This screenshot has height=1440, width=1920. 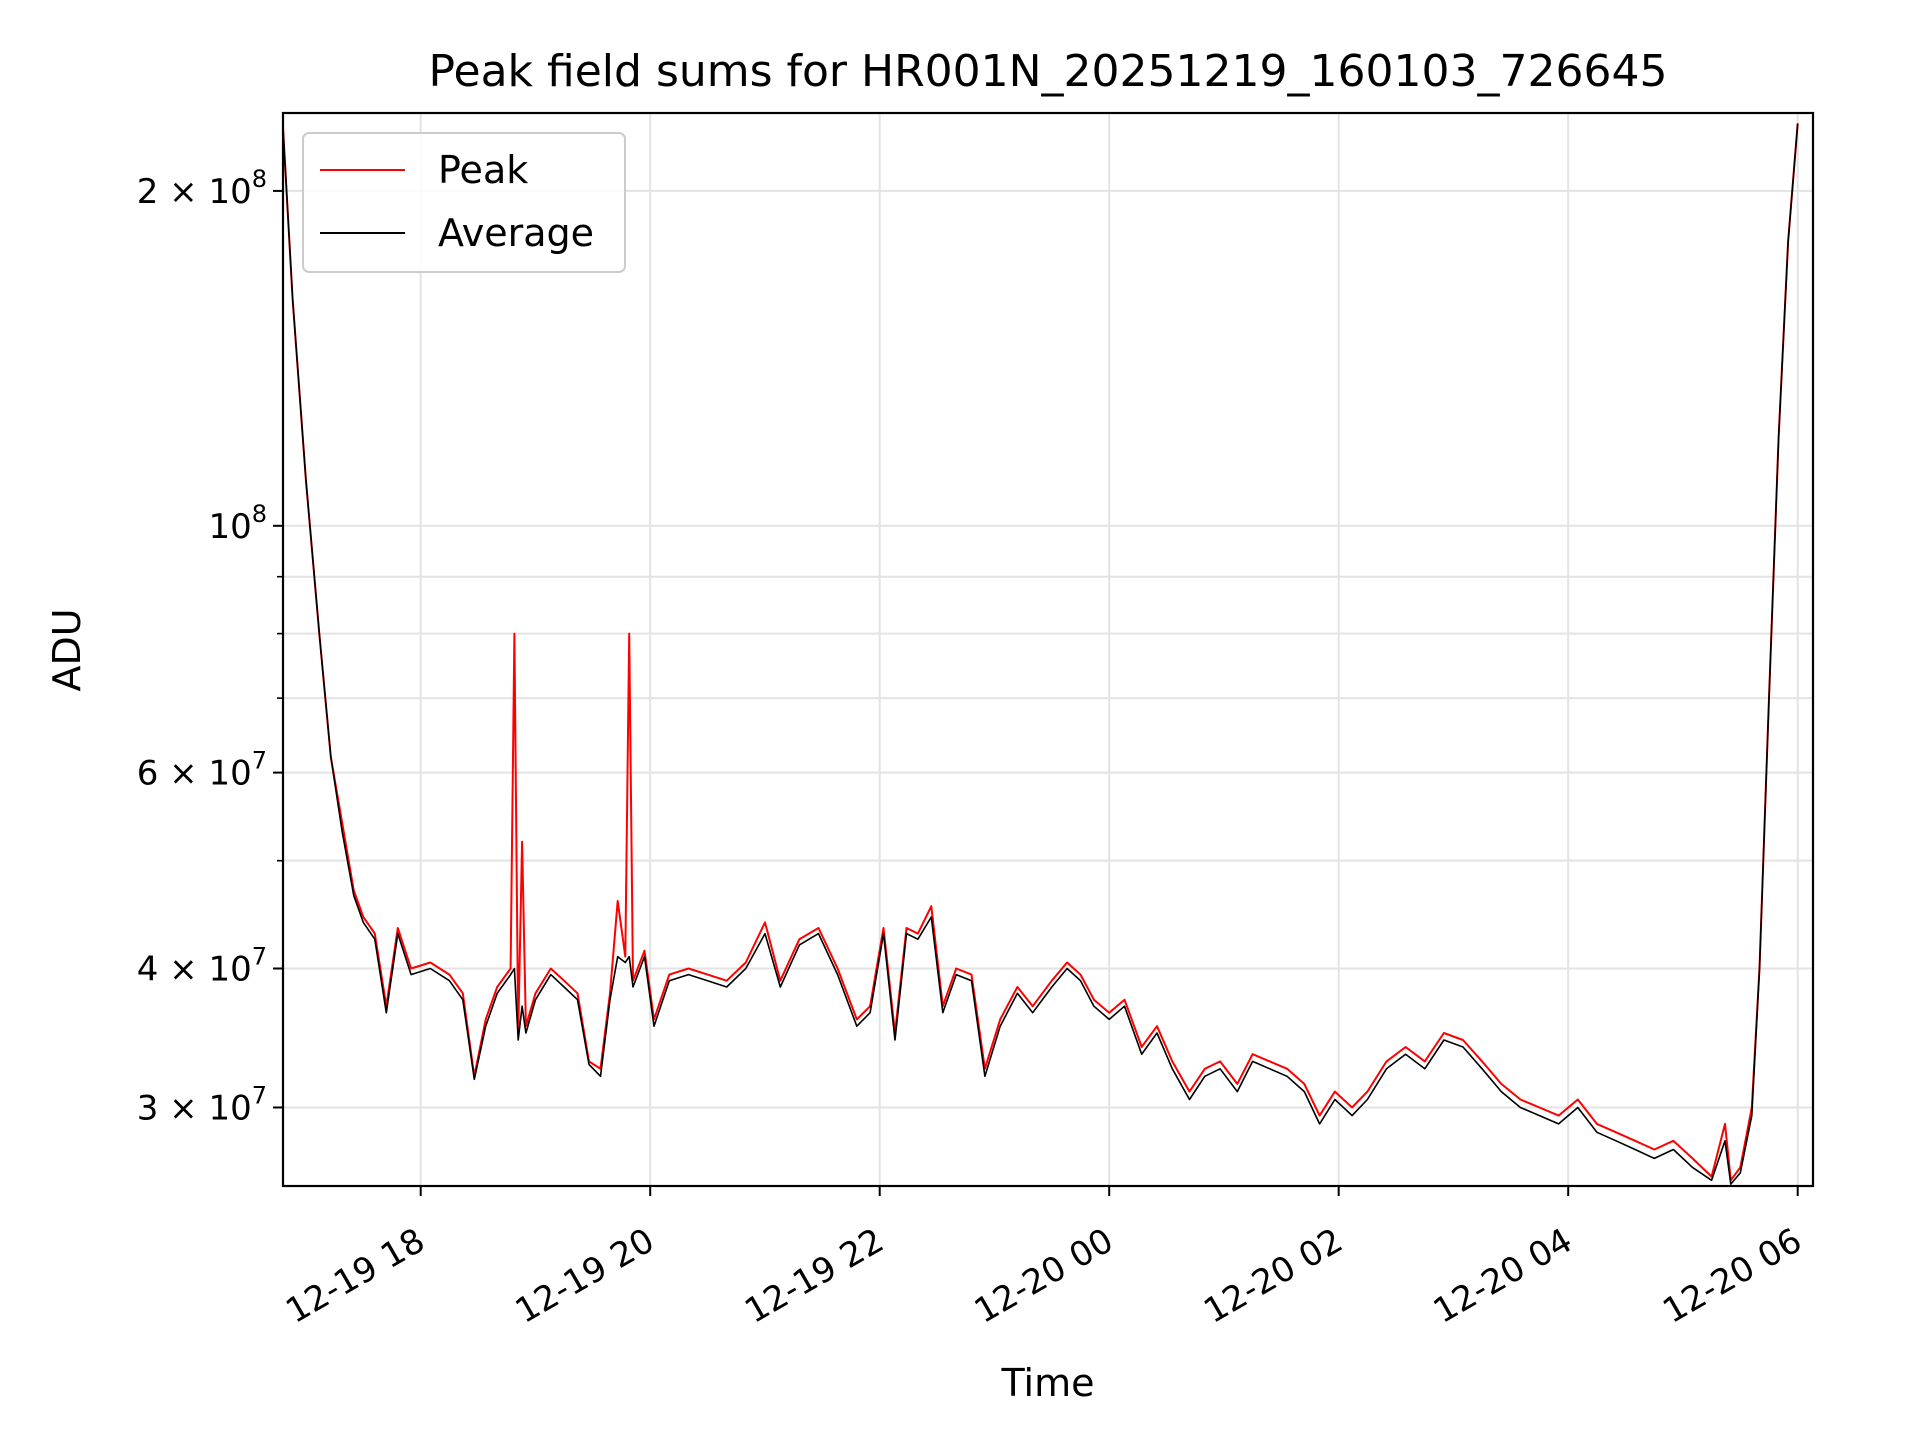 I want to click on y-tick-label: 4 × 107, so click(x=202, y=965).